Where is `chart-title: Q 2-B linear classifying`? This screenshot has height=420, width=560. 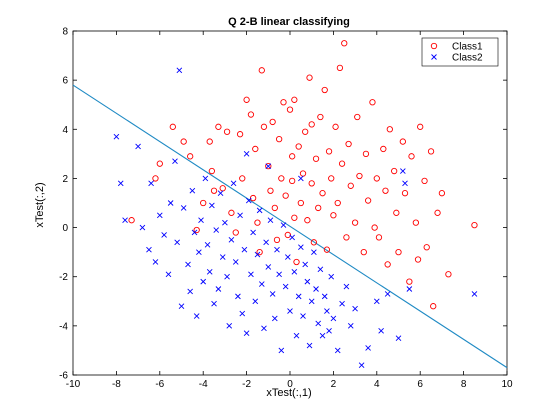 chart-title: Q 2-B linear classifying is located at coordinates (289, 22).